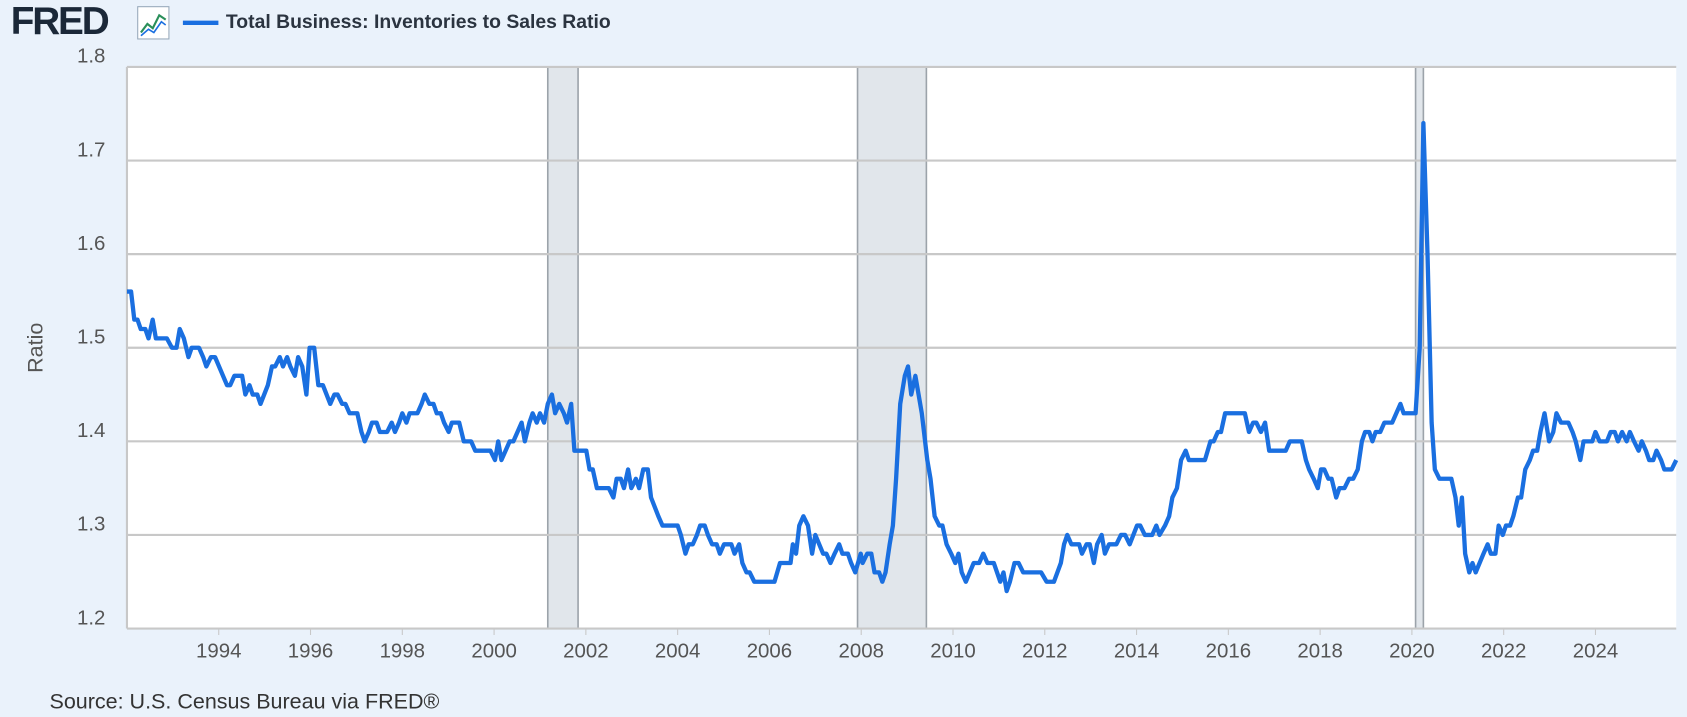  Describe the element at coordinates (91, 149) in the screenshot. I see `y-tick-label: 1.7` at that location.